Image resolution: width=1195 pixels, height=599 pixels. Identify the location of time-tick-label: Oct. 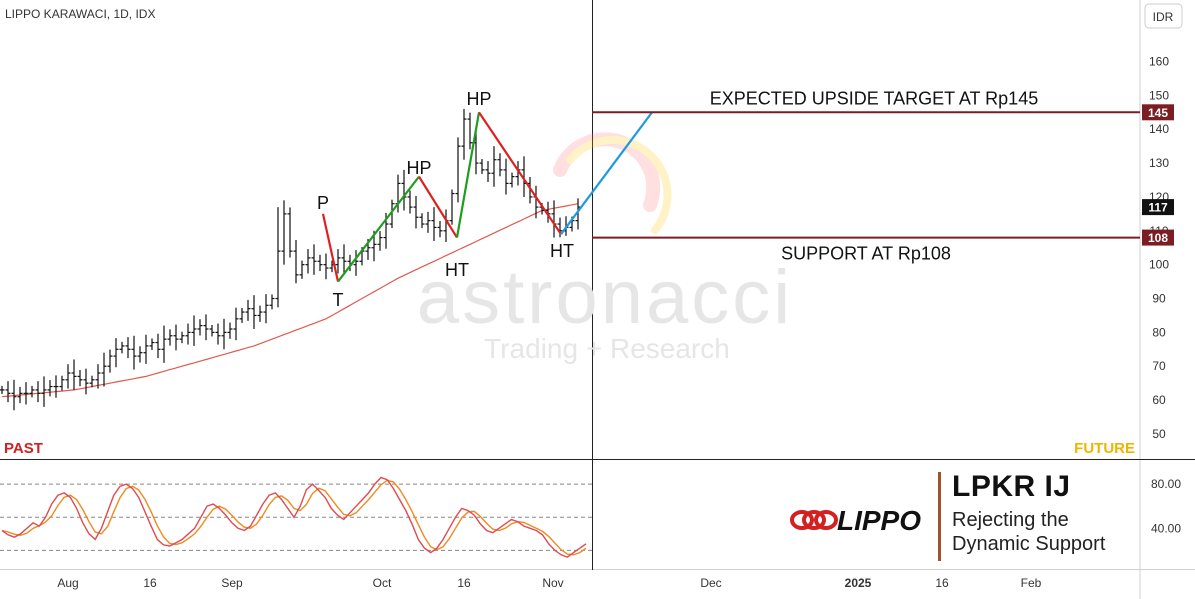
(382, 583).